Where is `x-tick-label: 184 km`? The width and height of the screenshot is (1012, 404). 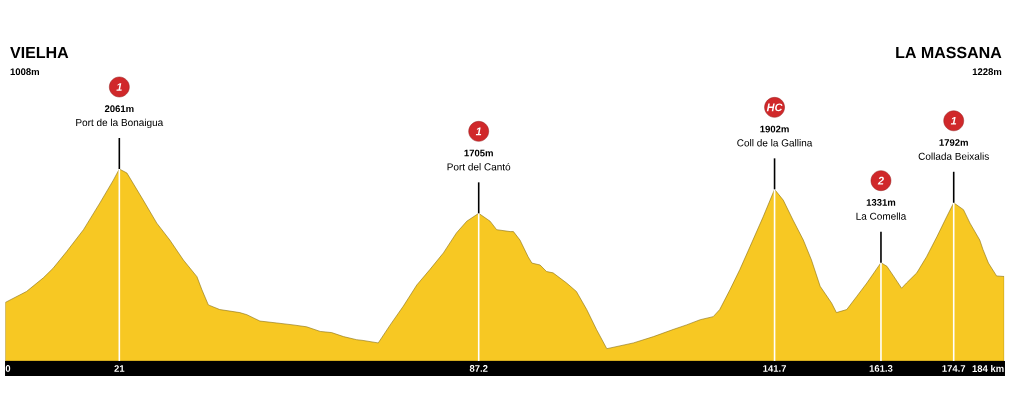
x-tick-label: 184 km is located at coordinates (988, 368).